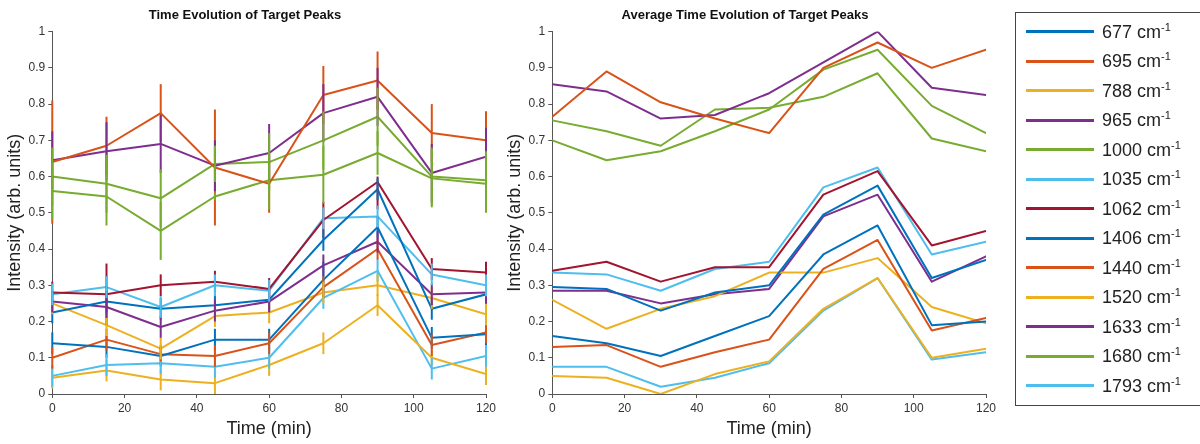  I want to click on chart-title: Time Evolution of Target Peaks, so click(245, 15).